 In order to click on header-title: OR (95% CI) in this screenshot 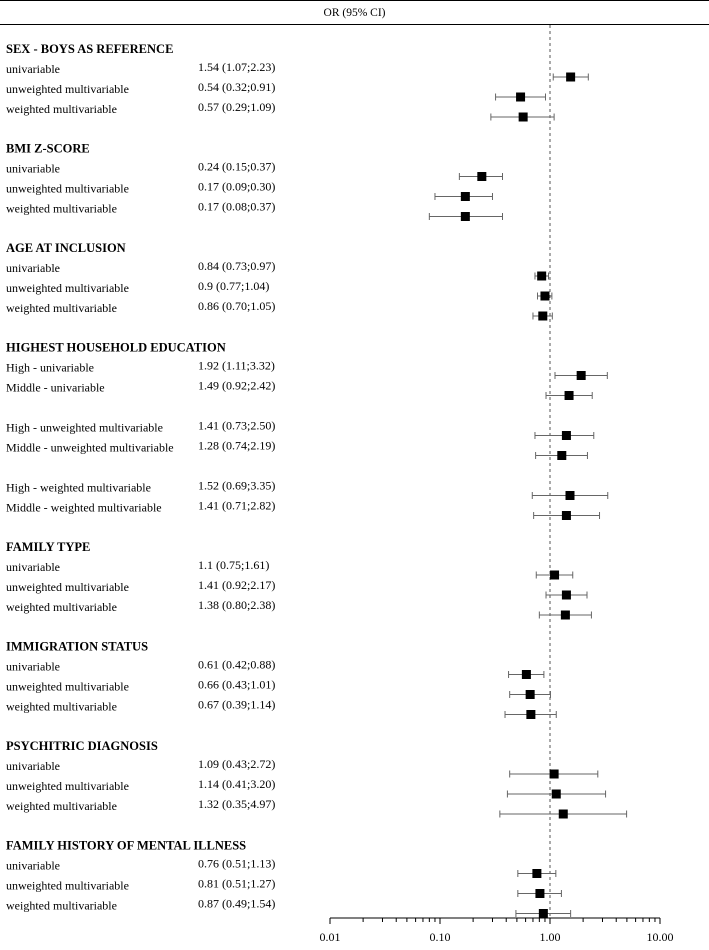, I will do `click(354, 13)`.